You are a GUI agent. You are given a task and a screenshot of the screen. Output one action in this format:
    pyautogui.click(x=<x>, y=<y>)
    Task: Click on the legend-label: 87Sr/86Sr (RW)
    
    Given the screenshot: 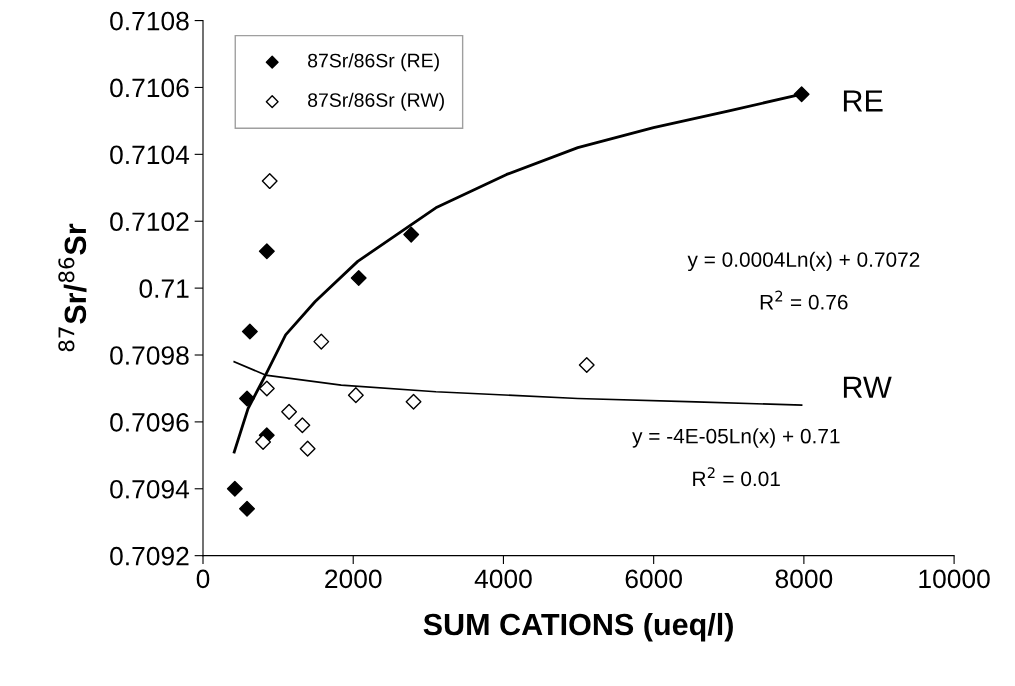 What is the action you would take?
    pyautogui.click(x=376, y=101)
    